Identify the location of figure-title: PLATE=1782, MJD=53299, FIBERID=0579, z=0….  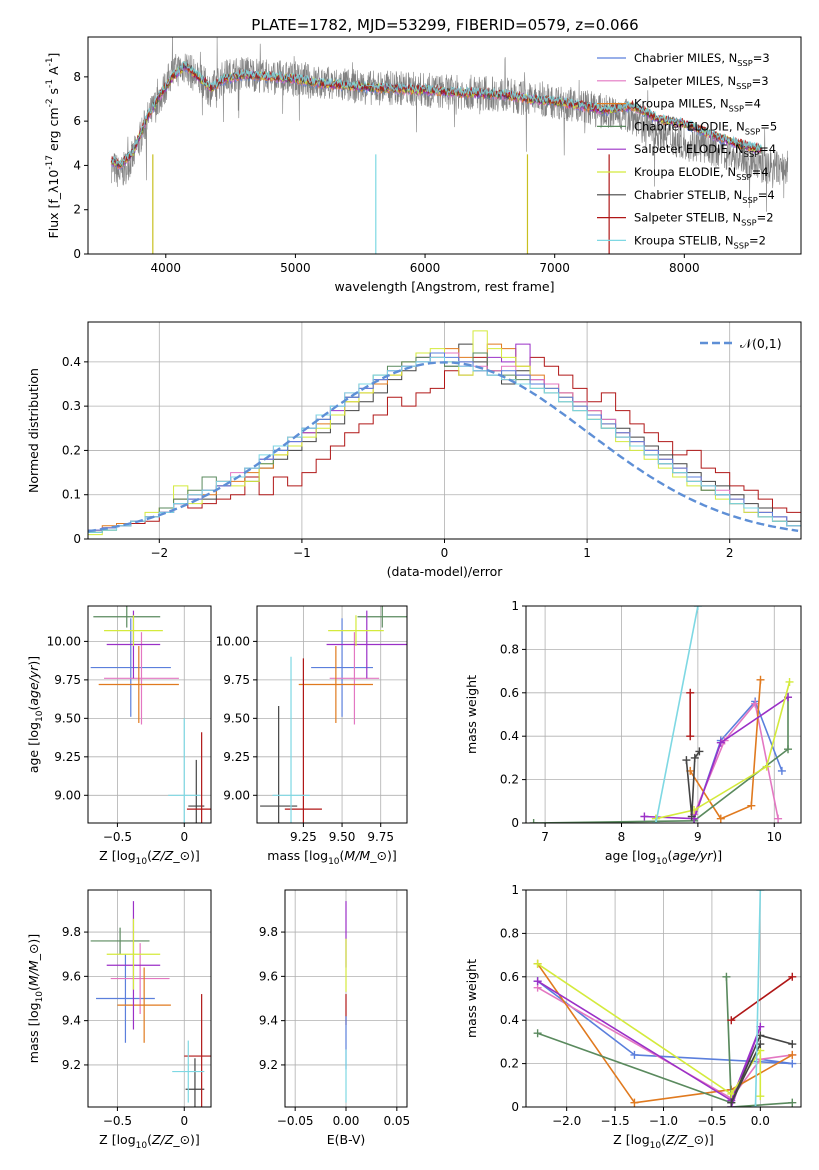
(444, 25).